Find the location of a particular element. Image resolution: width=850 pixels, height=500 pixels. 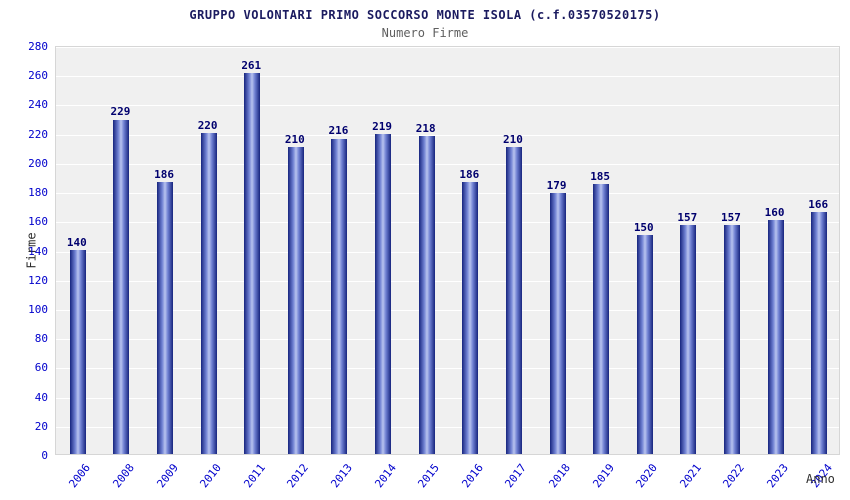

y-tick-label: 60 is located at coordinates (41, 368).